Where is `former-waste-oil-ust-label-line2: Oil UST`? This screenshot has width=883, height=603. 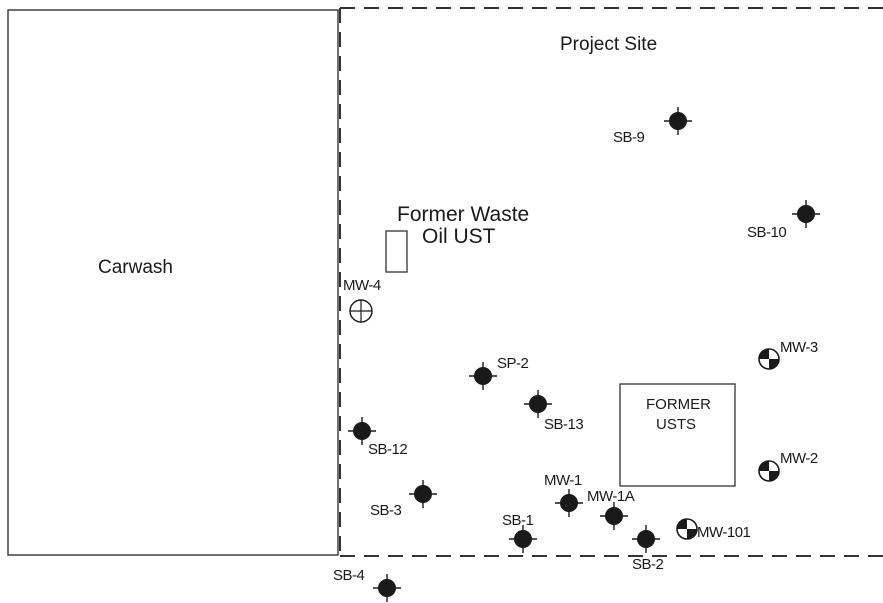
former-waste-oil-ust-label-line2: Oil UST is located at coordinates (459, 236).